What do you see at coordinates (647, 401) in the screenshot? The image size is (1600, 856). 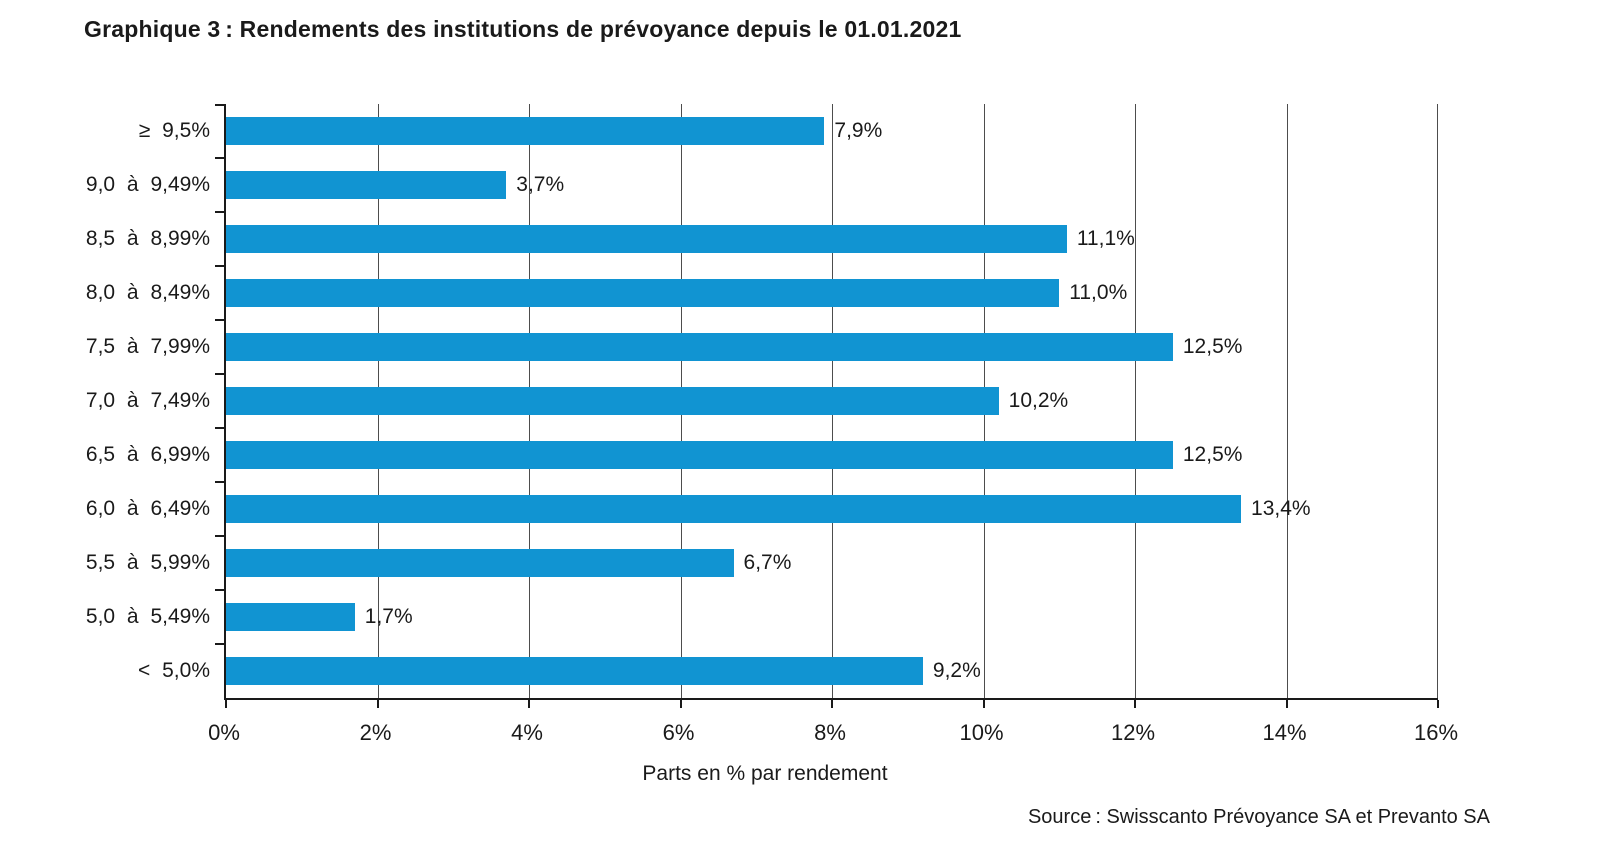 I see `bar: 10,2%` at bounding box center [647, 401].